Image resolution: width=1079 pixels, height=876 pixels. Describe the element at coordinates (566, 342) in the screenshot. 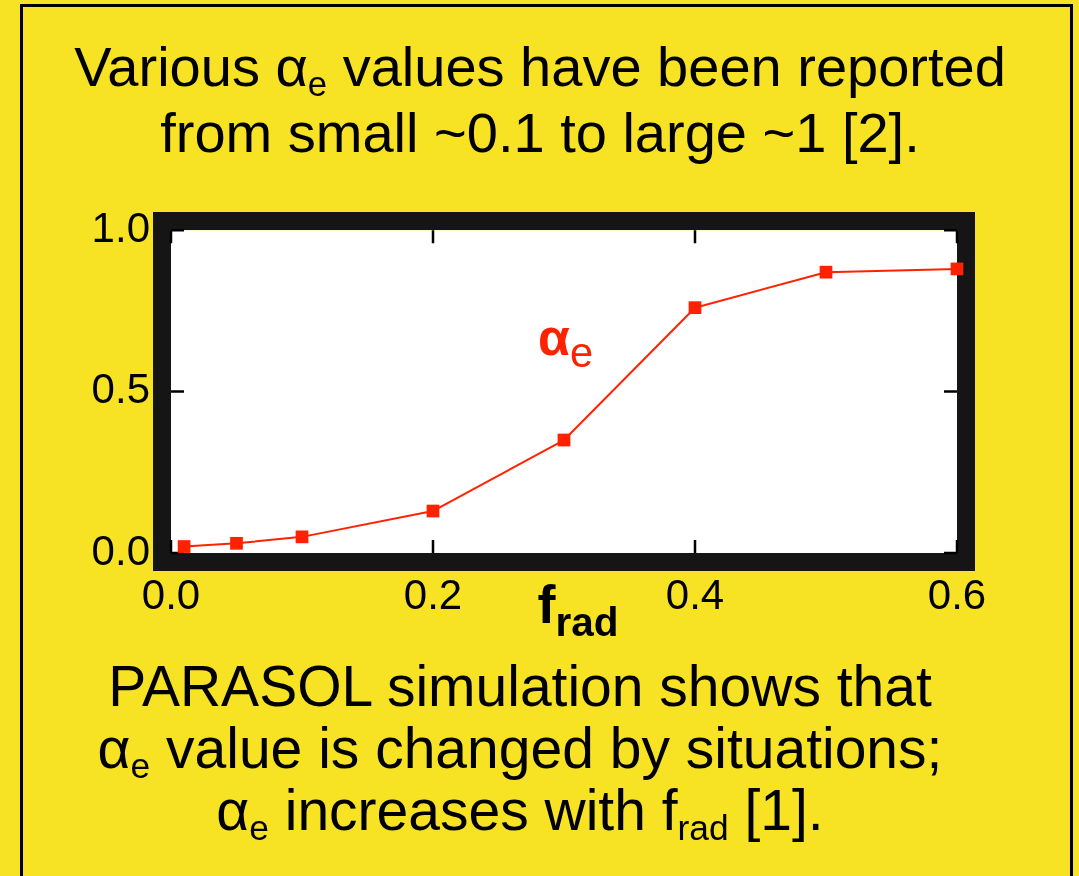

I see `series-label: α$_{e}$` at that location.